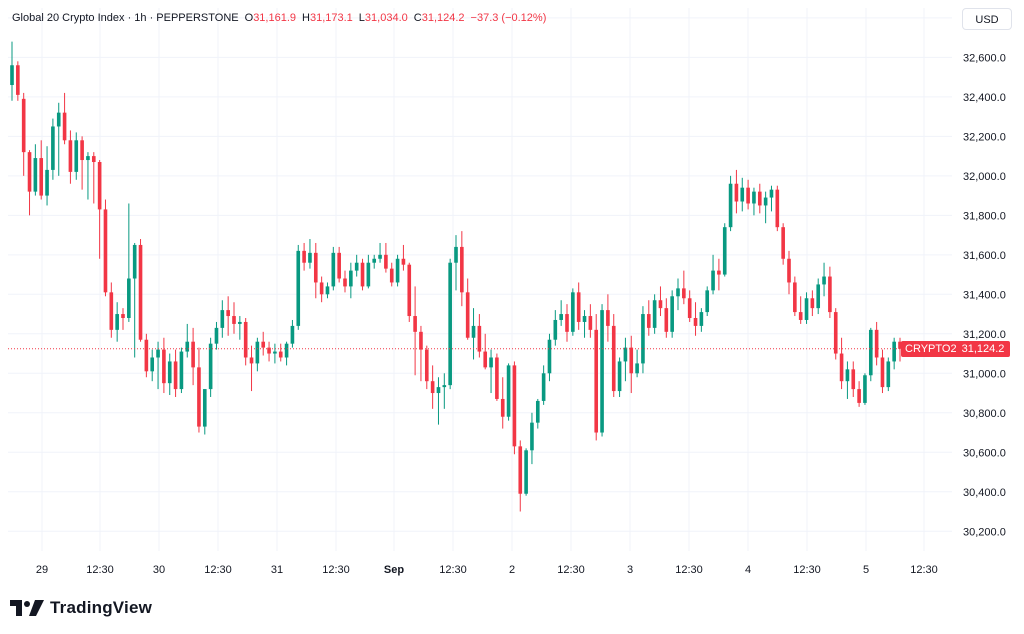  I want to click on last-price-label: 31,124.2, so click(983, 348).